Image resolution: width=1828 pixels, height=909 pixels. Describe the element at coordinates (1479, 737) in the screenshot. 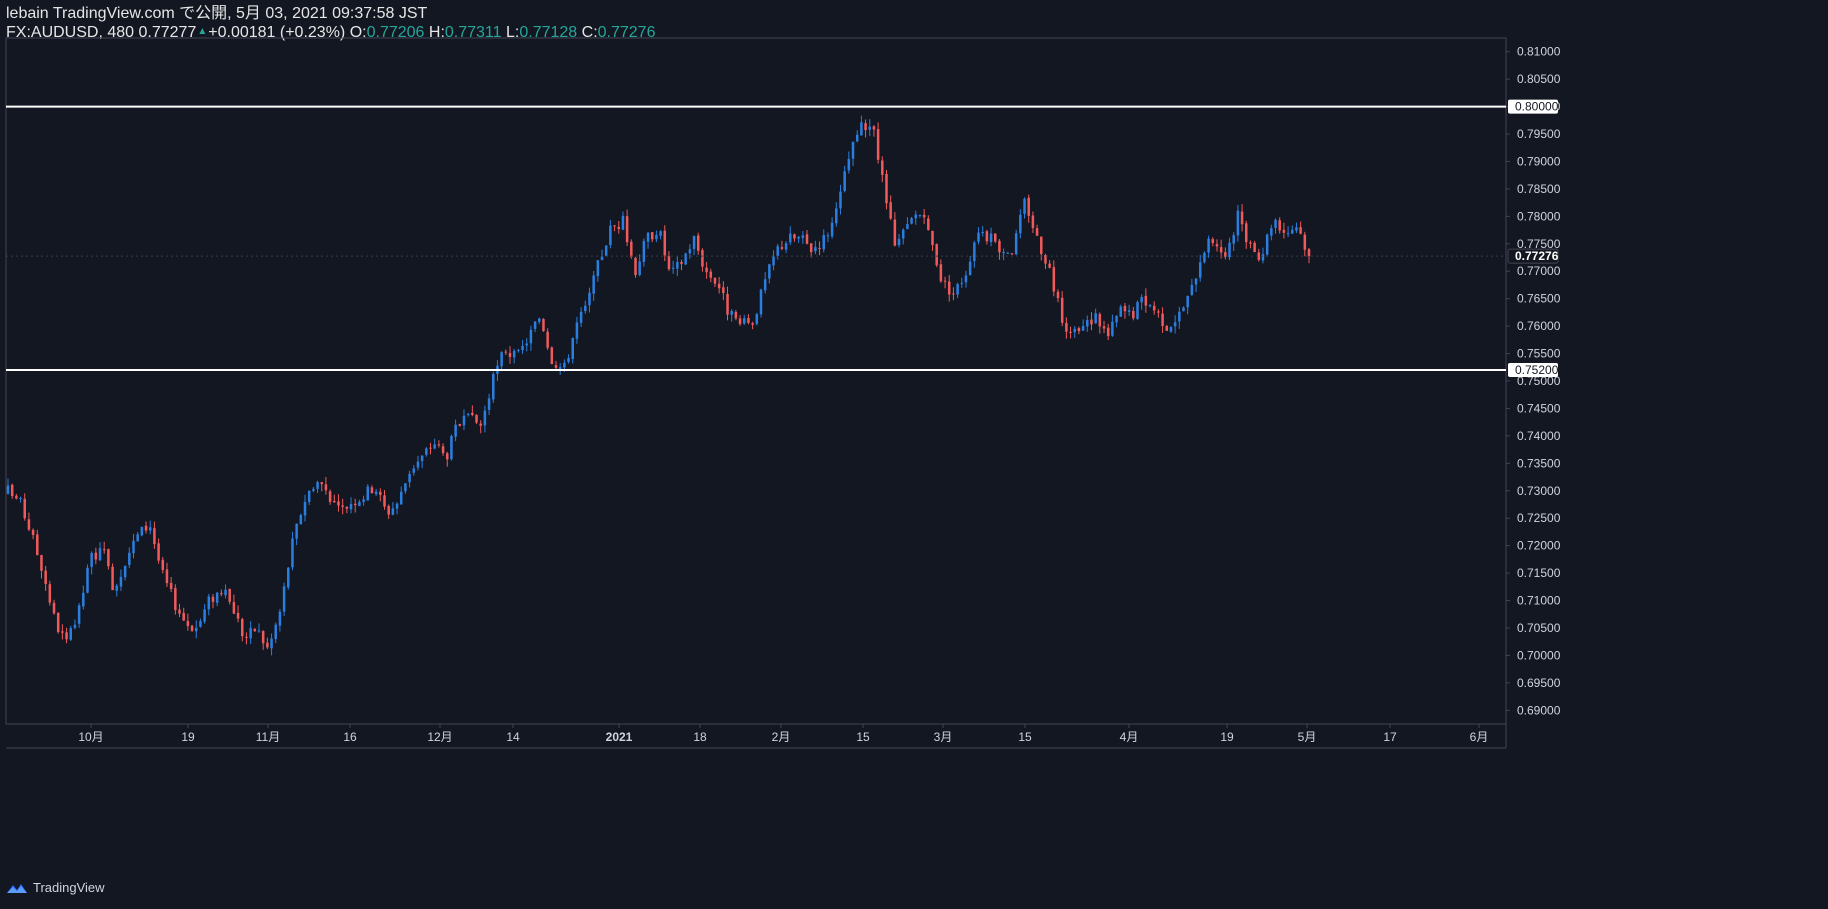

I see `x-tick-label: 6月` at that location.